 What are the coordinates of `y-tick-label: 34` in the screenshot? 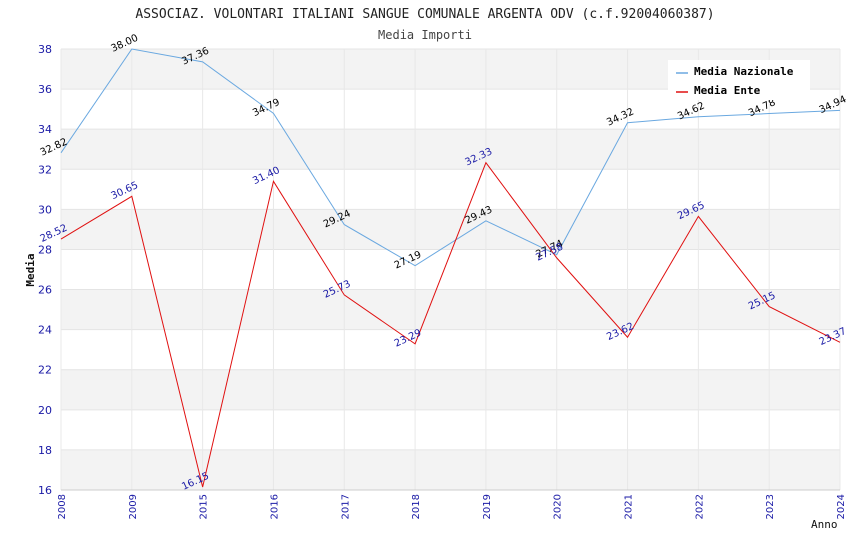 It's located at (45, 129).